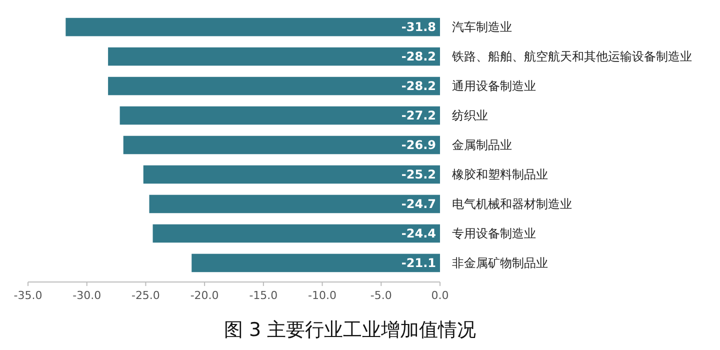 This screenshot has height=350, width=720. I want to click on y-tick-label: 电气机械和器材制造业, so click(512, 204).